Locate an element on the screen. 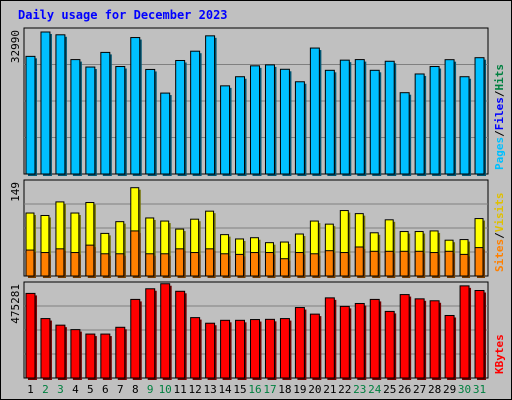 The width and height of the screenshot is (512, 400). x-tick-label: 1 is located at coordinates (30, 389).